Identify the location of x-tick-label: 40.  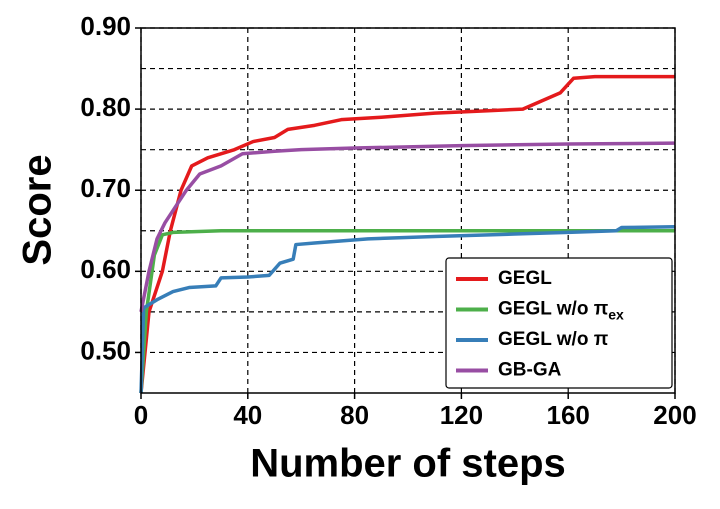
(247, 415).